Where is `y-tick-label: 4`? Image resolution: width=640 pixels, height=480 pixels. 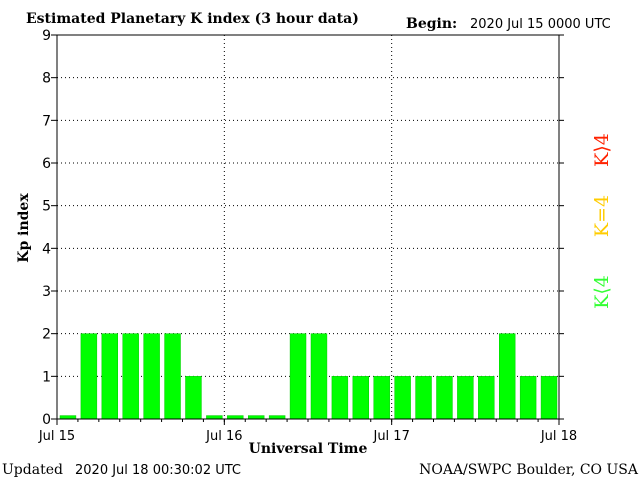 y-tick-label: 4 is located at coordinates (46, 249).